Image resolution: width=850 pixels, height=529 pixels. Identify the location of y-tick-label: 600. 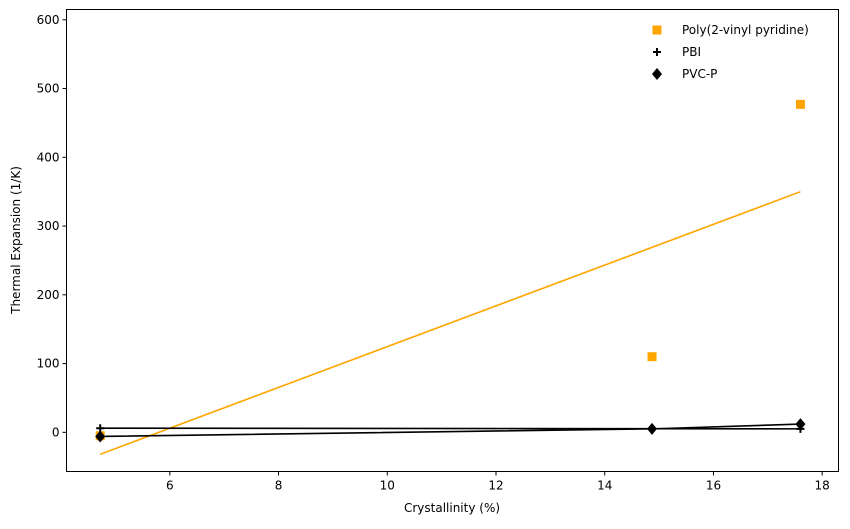
(48, 20).